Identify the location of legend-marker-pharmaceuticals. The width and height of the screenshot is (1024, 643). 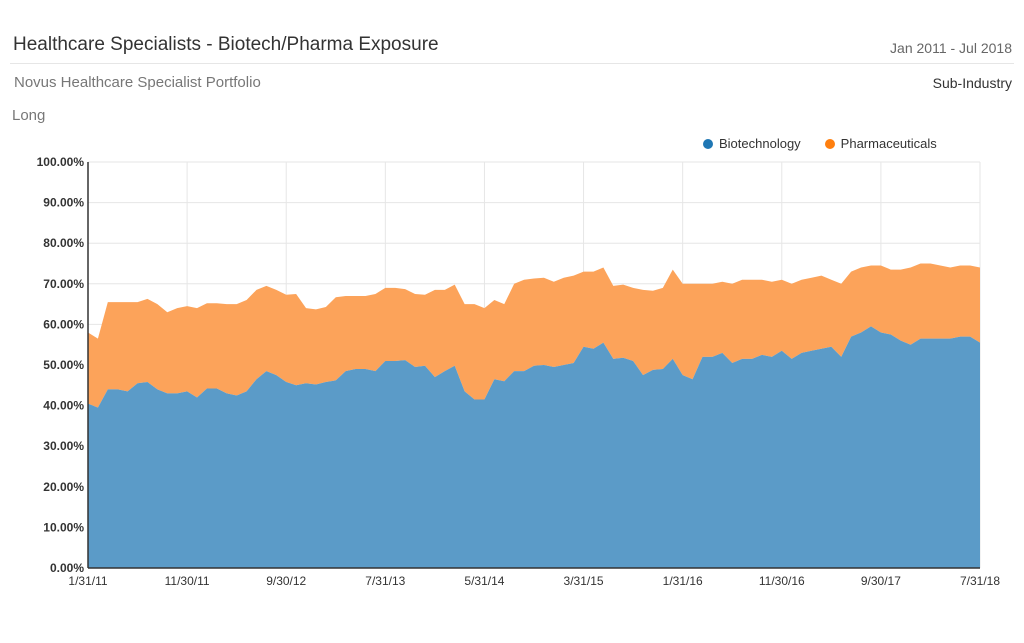
(829, 143).